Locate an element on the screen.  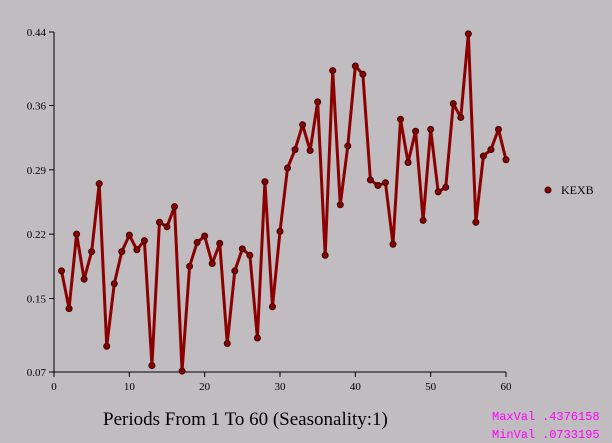
x-tick-label: 50 is located at coordinates (431, 387).